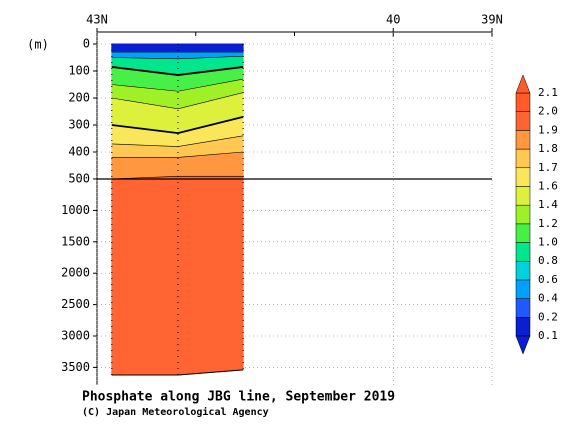  I want to click on y-tick-label: 400, so click(79, 152).